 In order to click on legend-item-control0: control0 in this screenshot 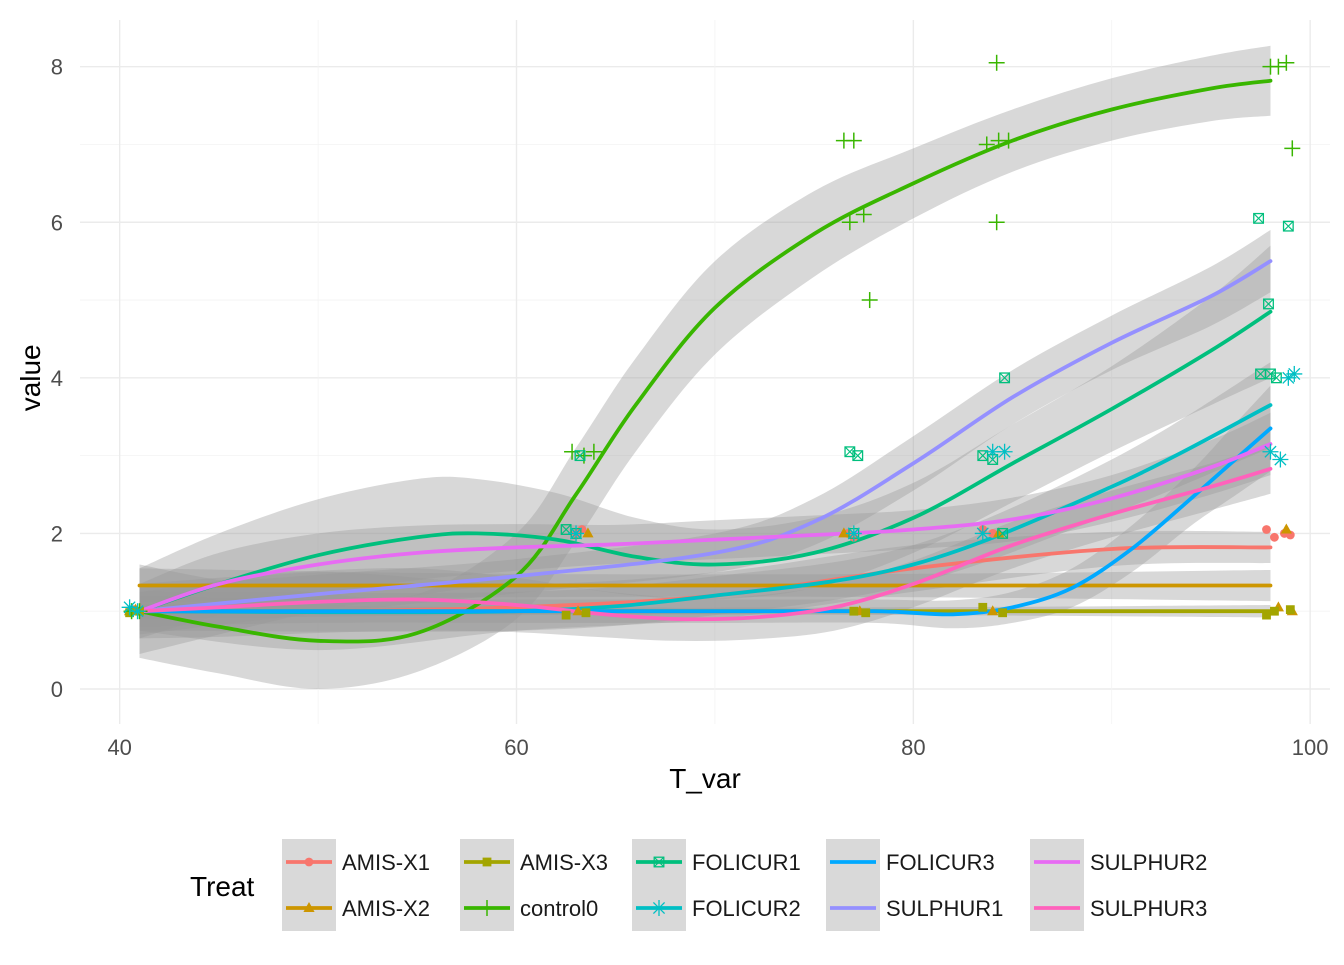, I will do `click(529, 908)`.